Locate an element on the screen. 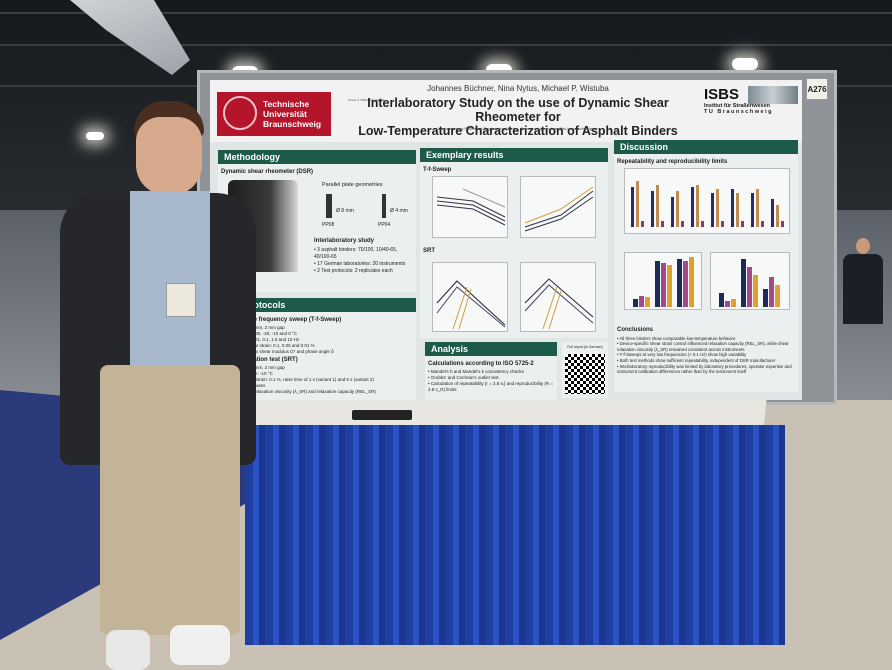  complex-modulus-chart is located at coordinates (470, 207).